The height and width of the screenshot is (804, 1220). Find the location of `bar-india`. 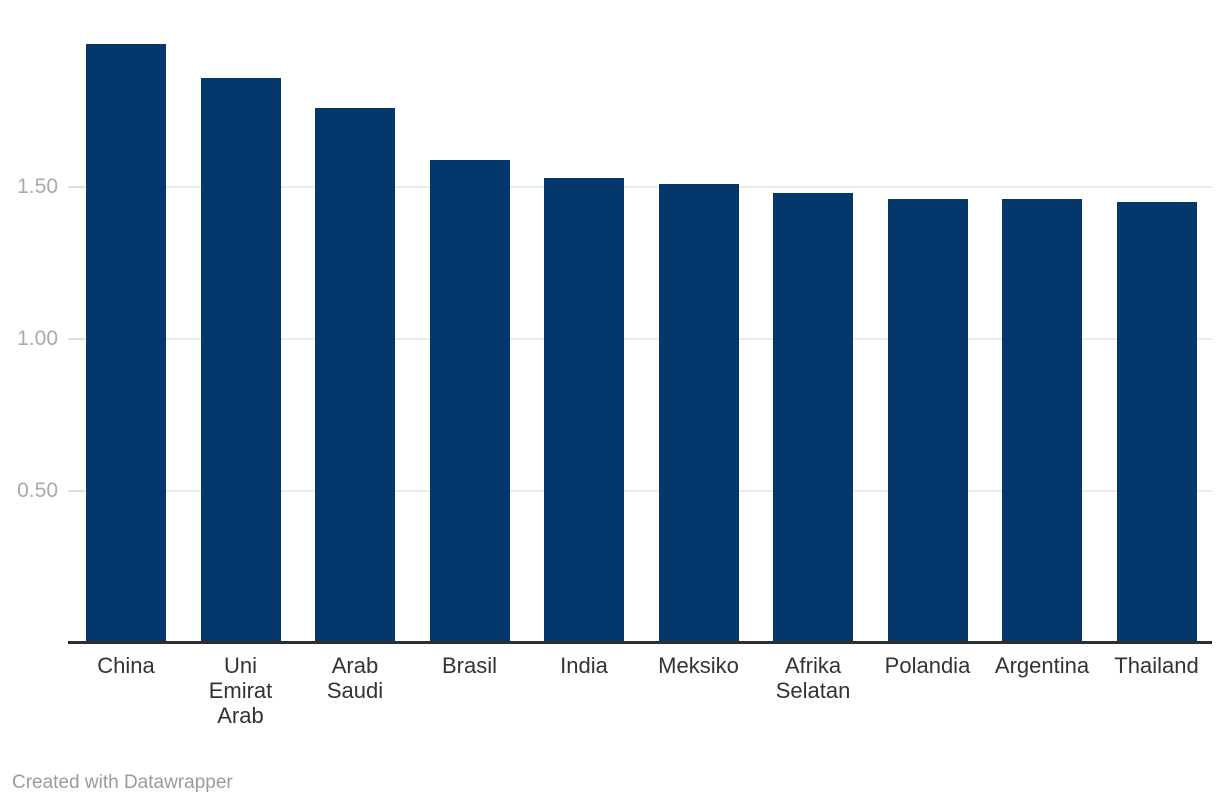

bar-india is located at coordinates (584, 410).